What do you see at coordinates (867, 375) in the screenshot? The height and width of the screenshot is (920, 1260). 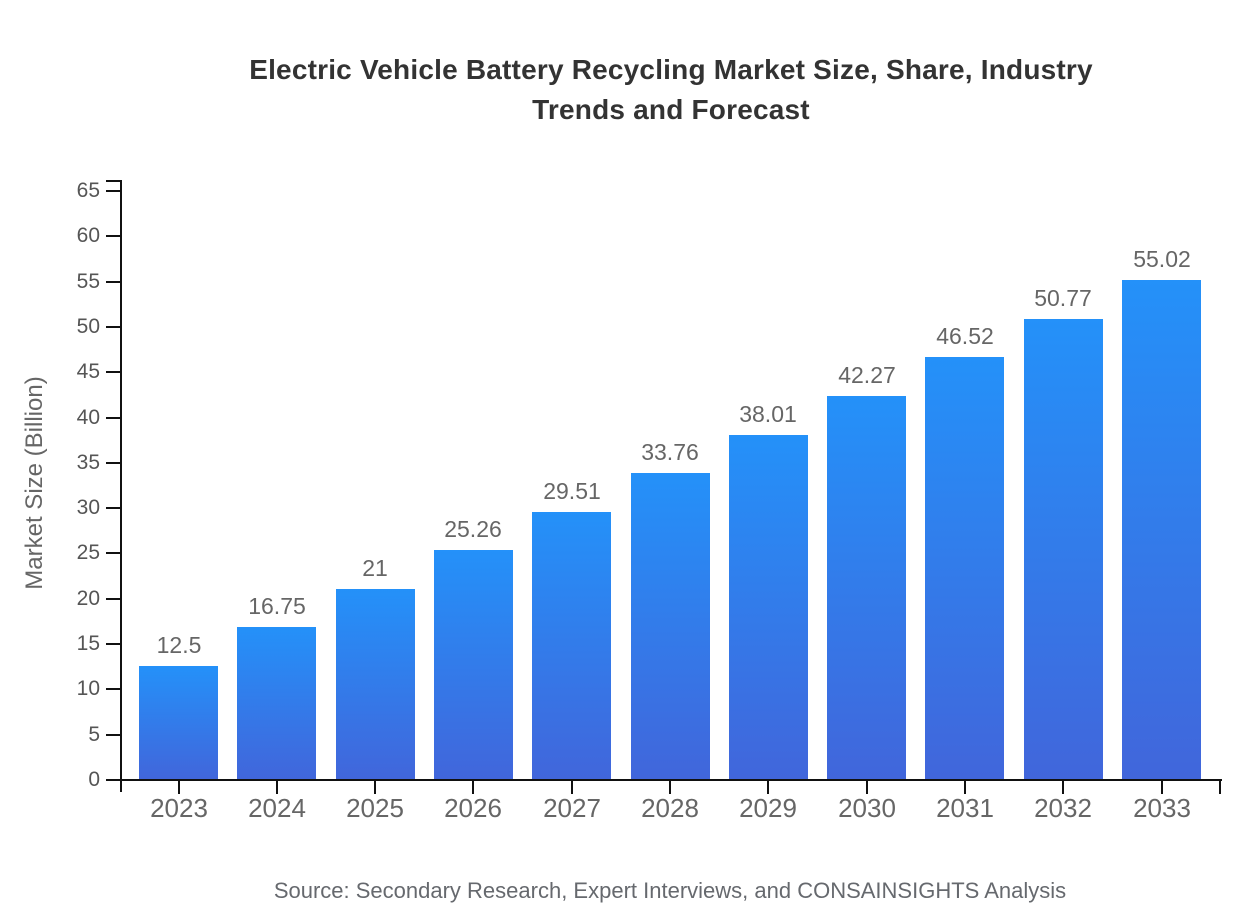 I see `bar-value-label: 42.27` at bounding box center [867, 375].